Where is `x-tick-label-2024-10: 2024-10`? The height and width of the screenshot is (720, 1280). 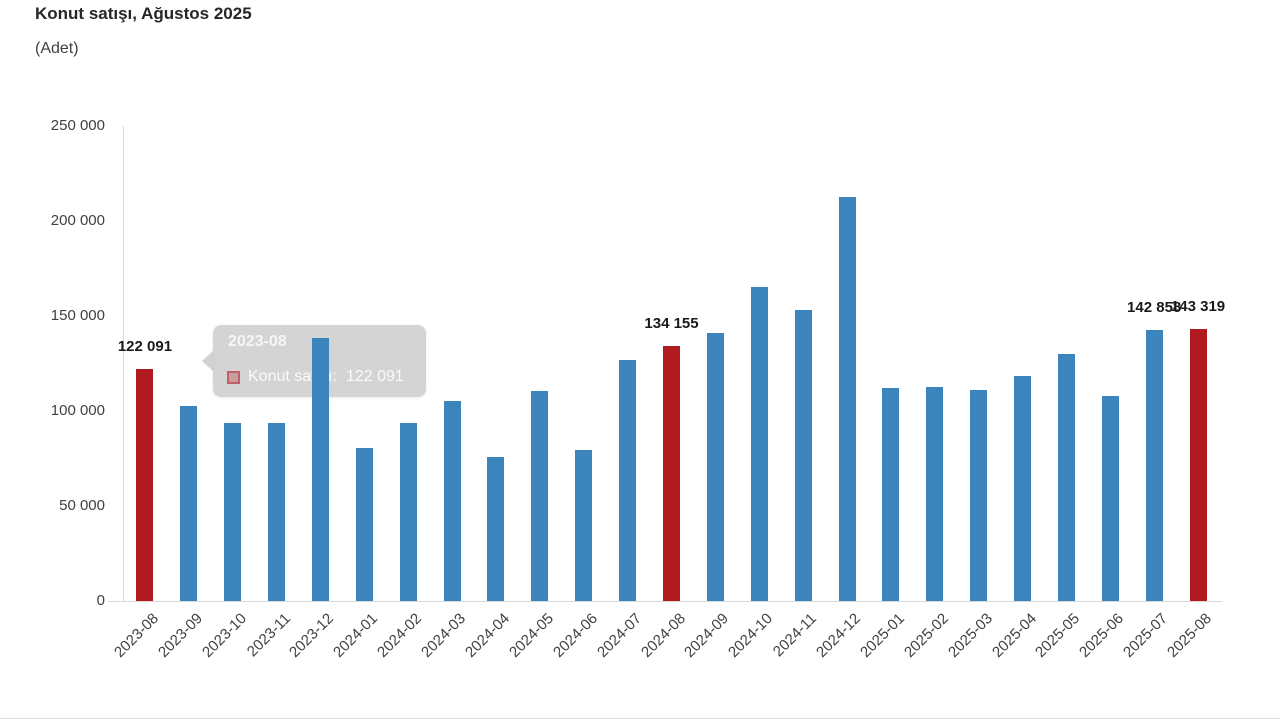
x-tick-label-2024-10: 2024-10 is located at coordinates (751, 635).